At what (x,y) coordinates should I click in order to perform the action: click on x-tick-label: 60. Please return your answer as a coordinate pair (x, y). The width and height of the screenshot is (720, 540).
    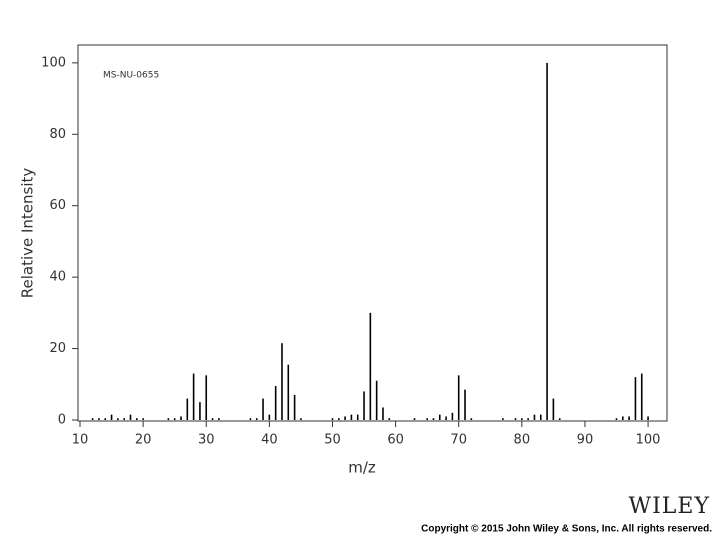
    Looking at the image, I should click on (395, 440).